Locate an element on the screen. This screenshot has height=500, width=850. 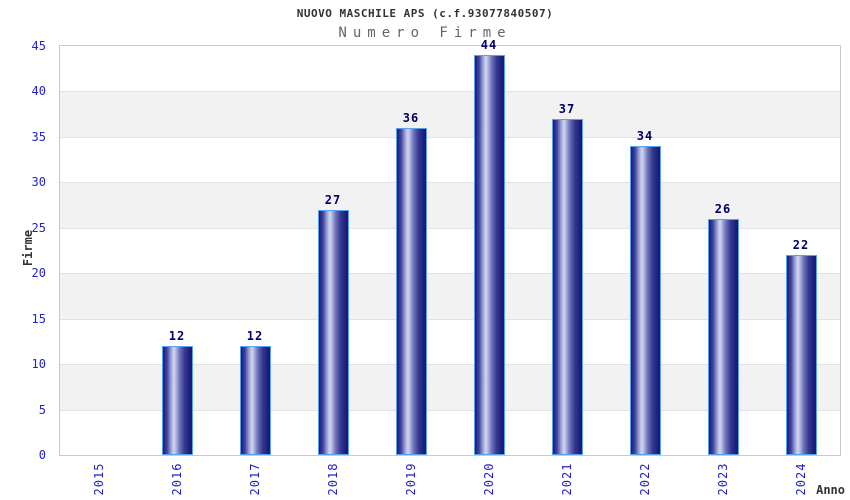
chart-subtitle: Numero Firme is located at coordinates (425, 33).